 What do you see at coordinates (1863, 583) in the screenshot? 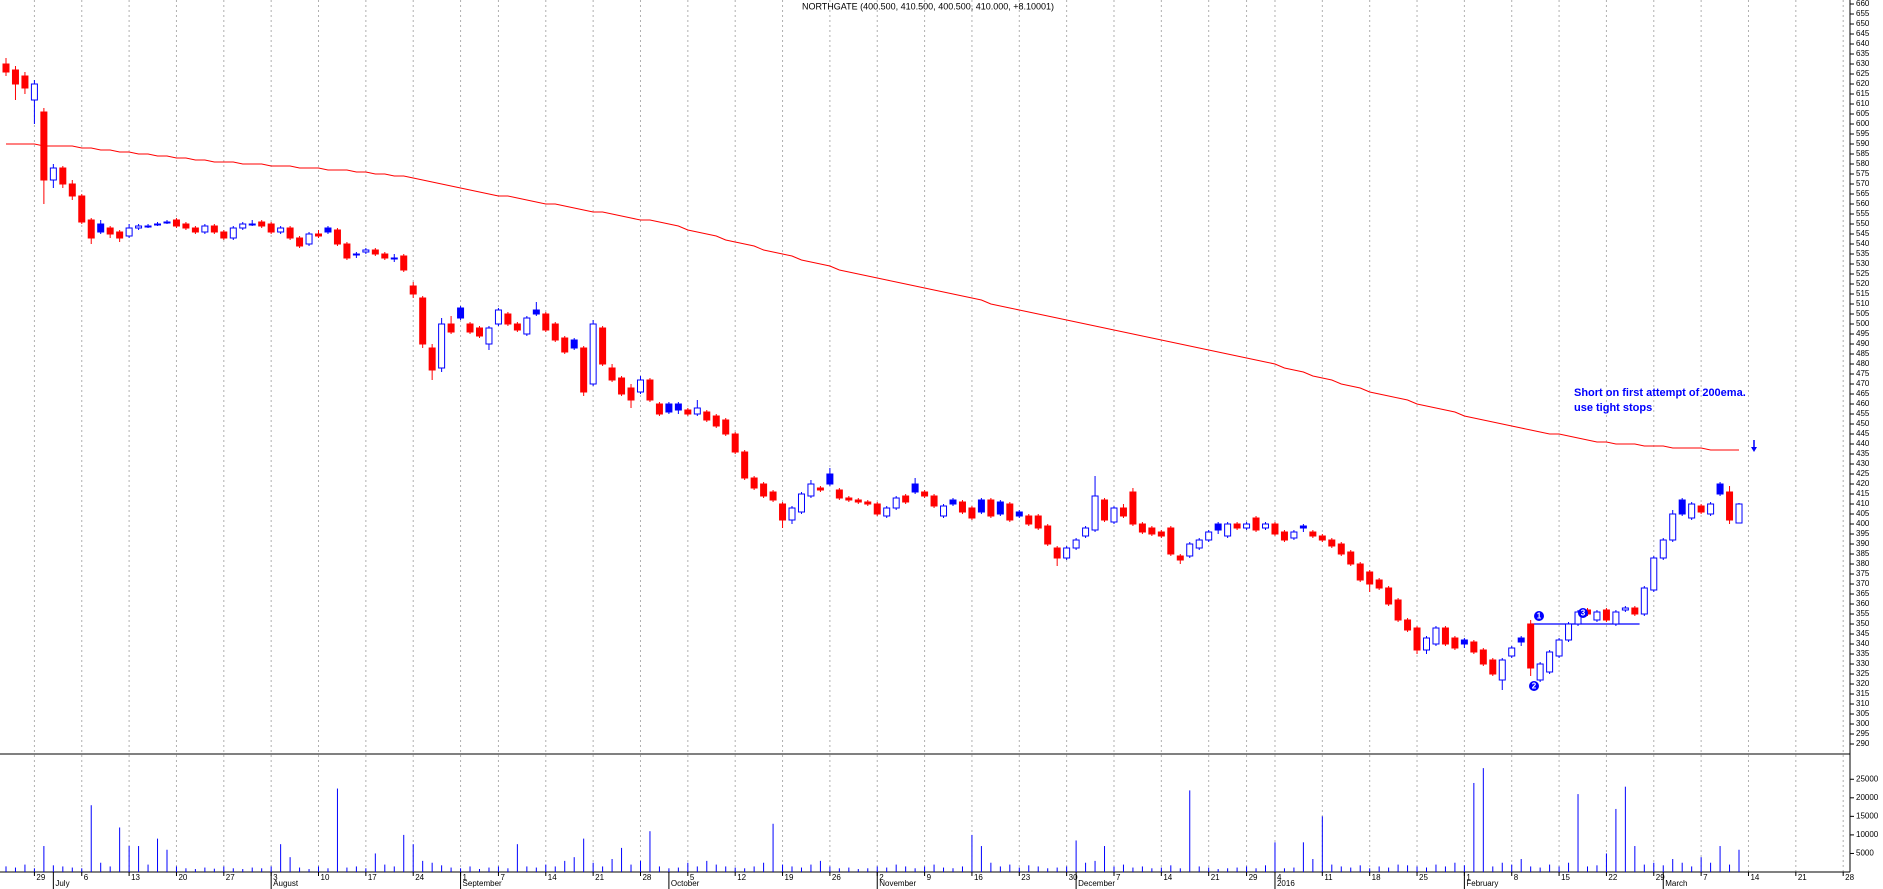
I see `y-tick-label: 370` at bounding box center [1863, 583].